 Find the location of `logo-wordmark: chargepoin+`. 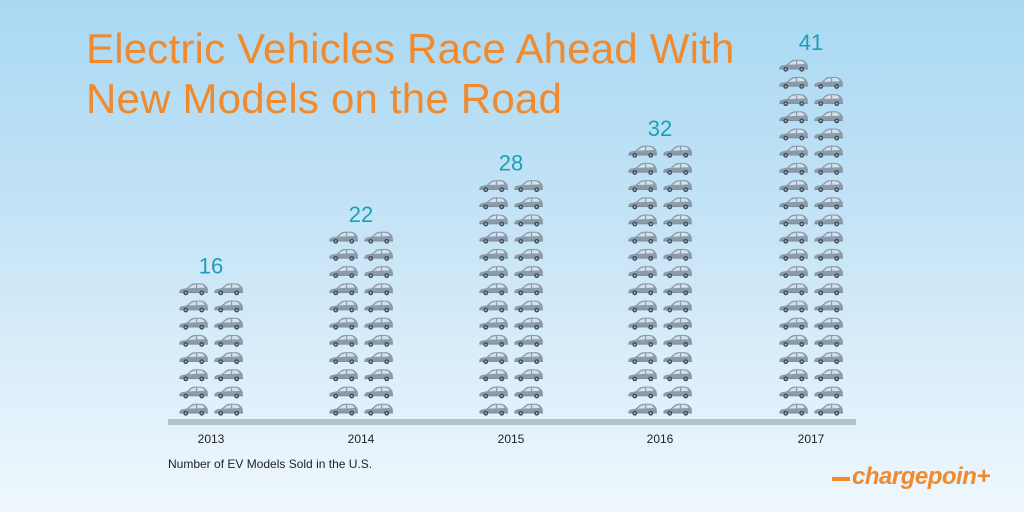

logo-wordmark: chargepoin+ is located at coordinates (921, 476).